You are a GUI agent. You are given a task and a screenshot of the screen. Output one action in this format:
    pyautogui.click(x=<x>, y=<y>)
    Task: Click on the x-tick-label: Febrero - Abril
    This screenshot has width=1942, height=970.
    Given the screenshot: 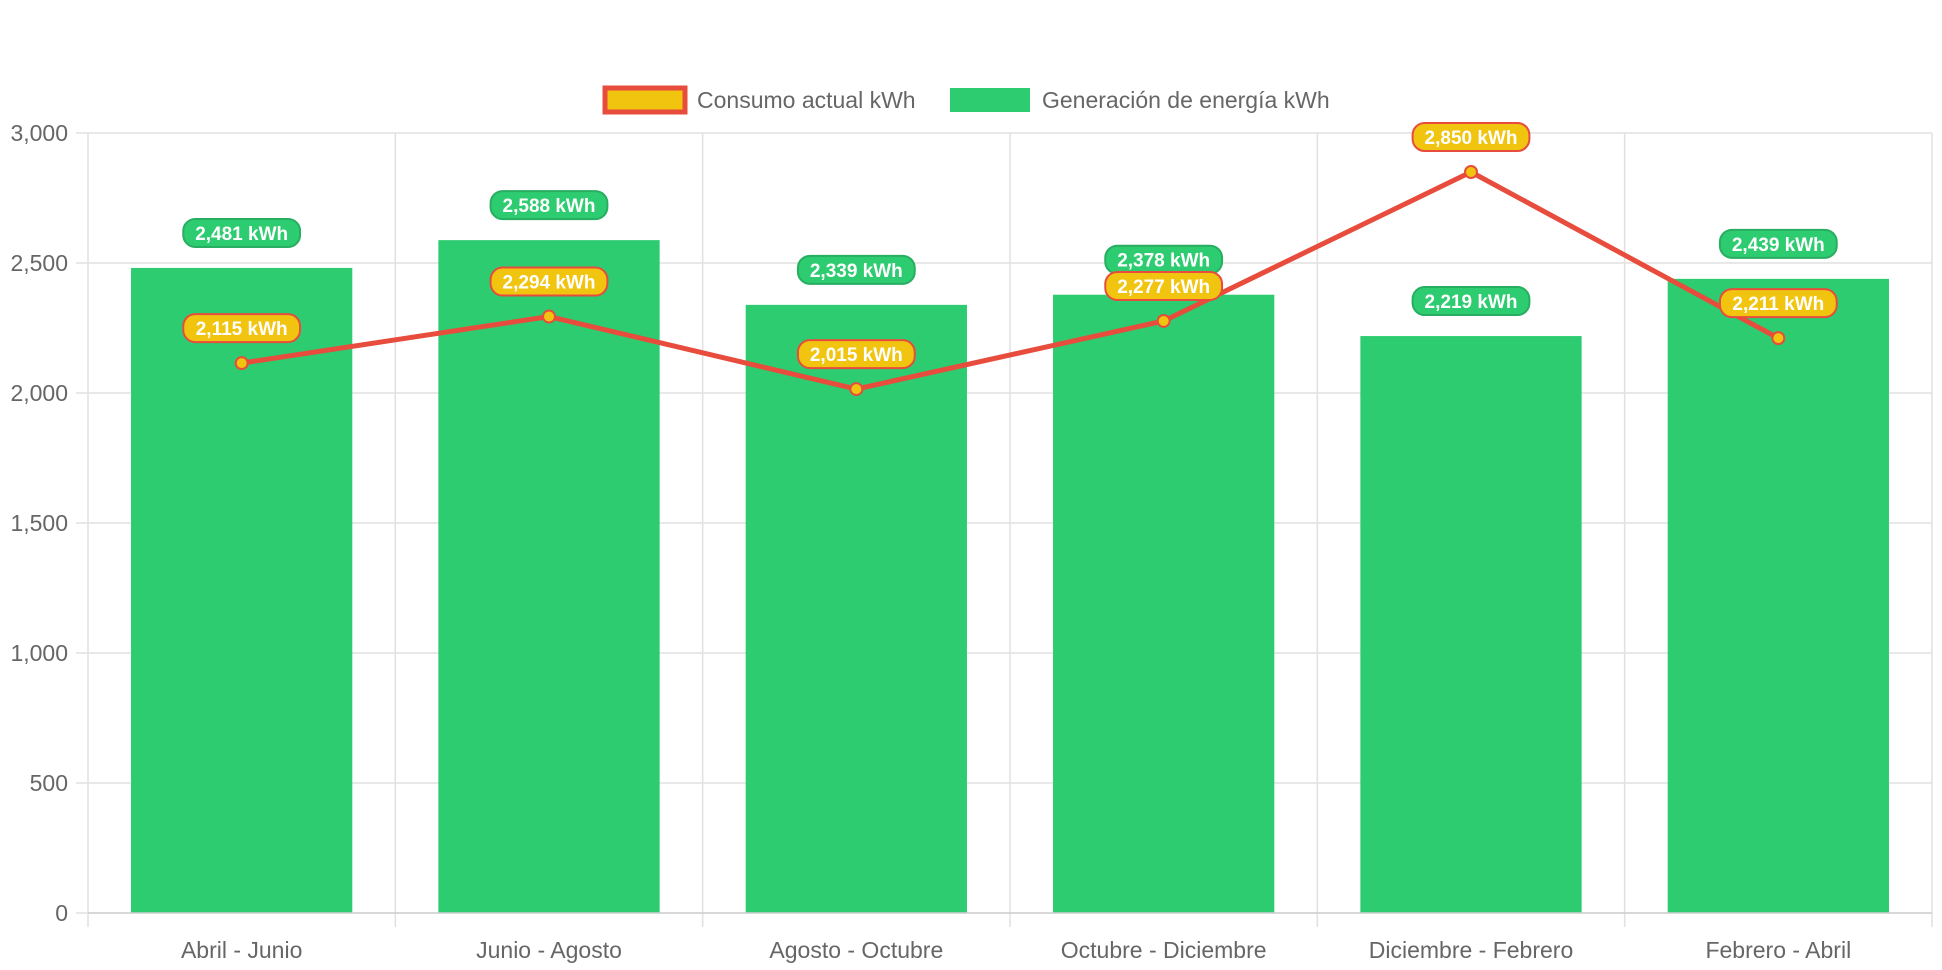 What is the action you would take?
    pyautogui.click(x=1778, y=950)
    